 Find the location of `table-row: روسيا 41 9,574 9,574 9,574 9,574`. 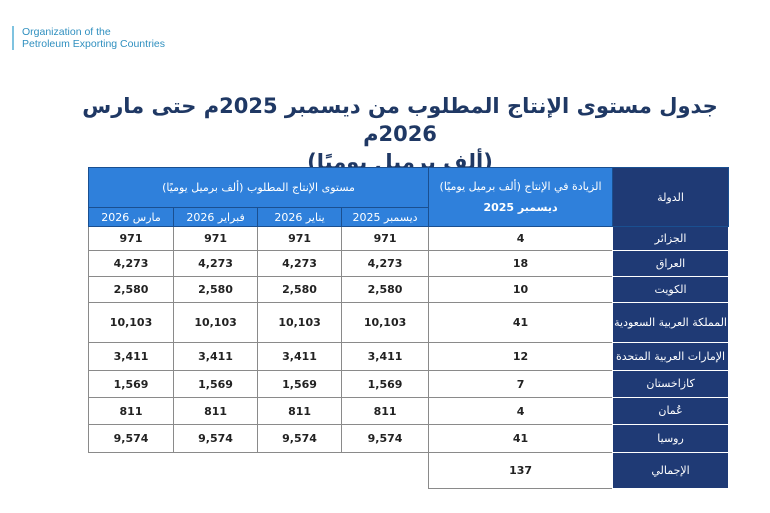

table-row: روسيا 41 9,574 9,574 9,574 9,574 is located at coordinates (408, 438).